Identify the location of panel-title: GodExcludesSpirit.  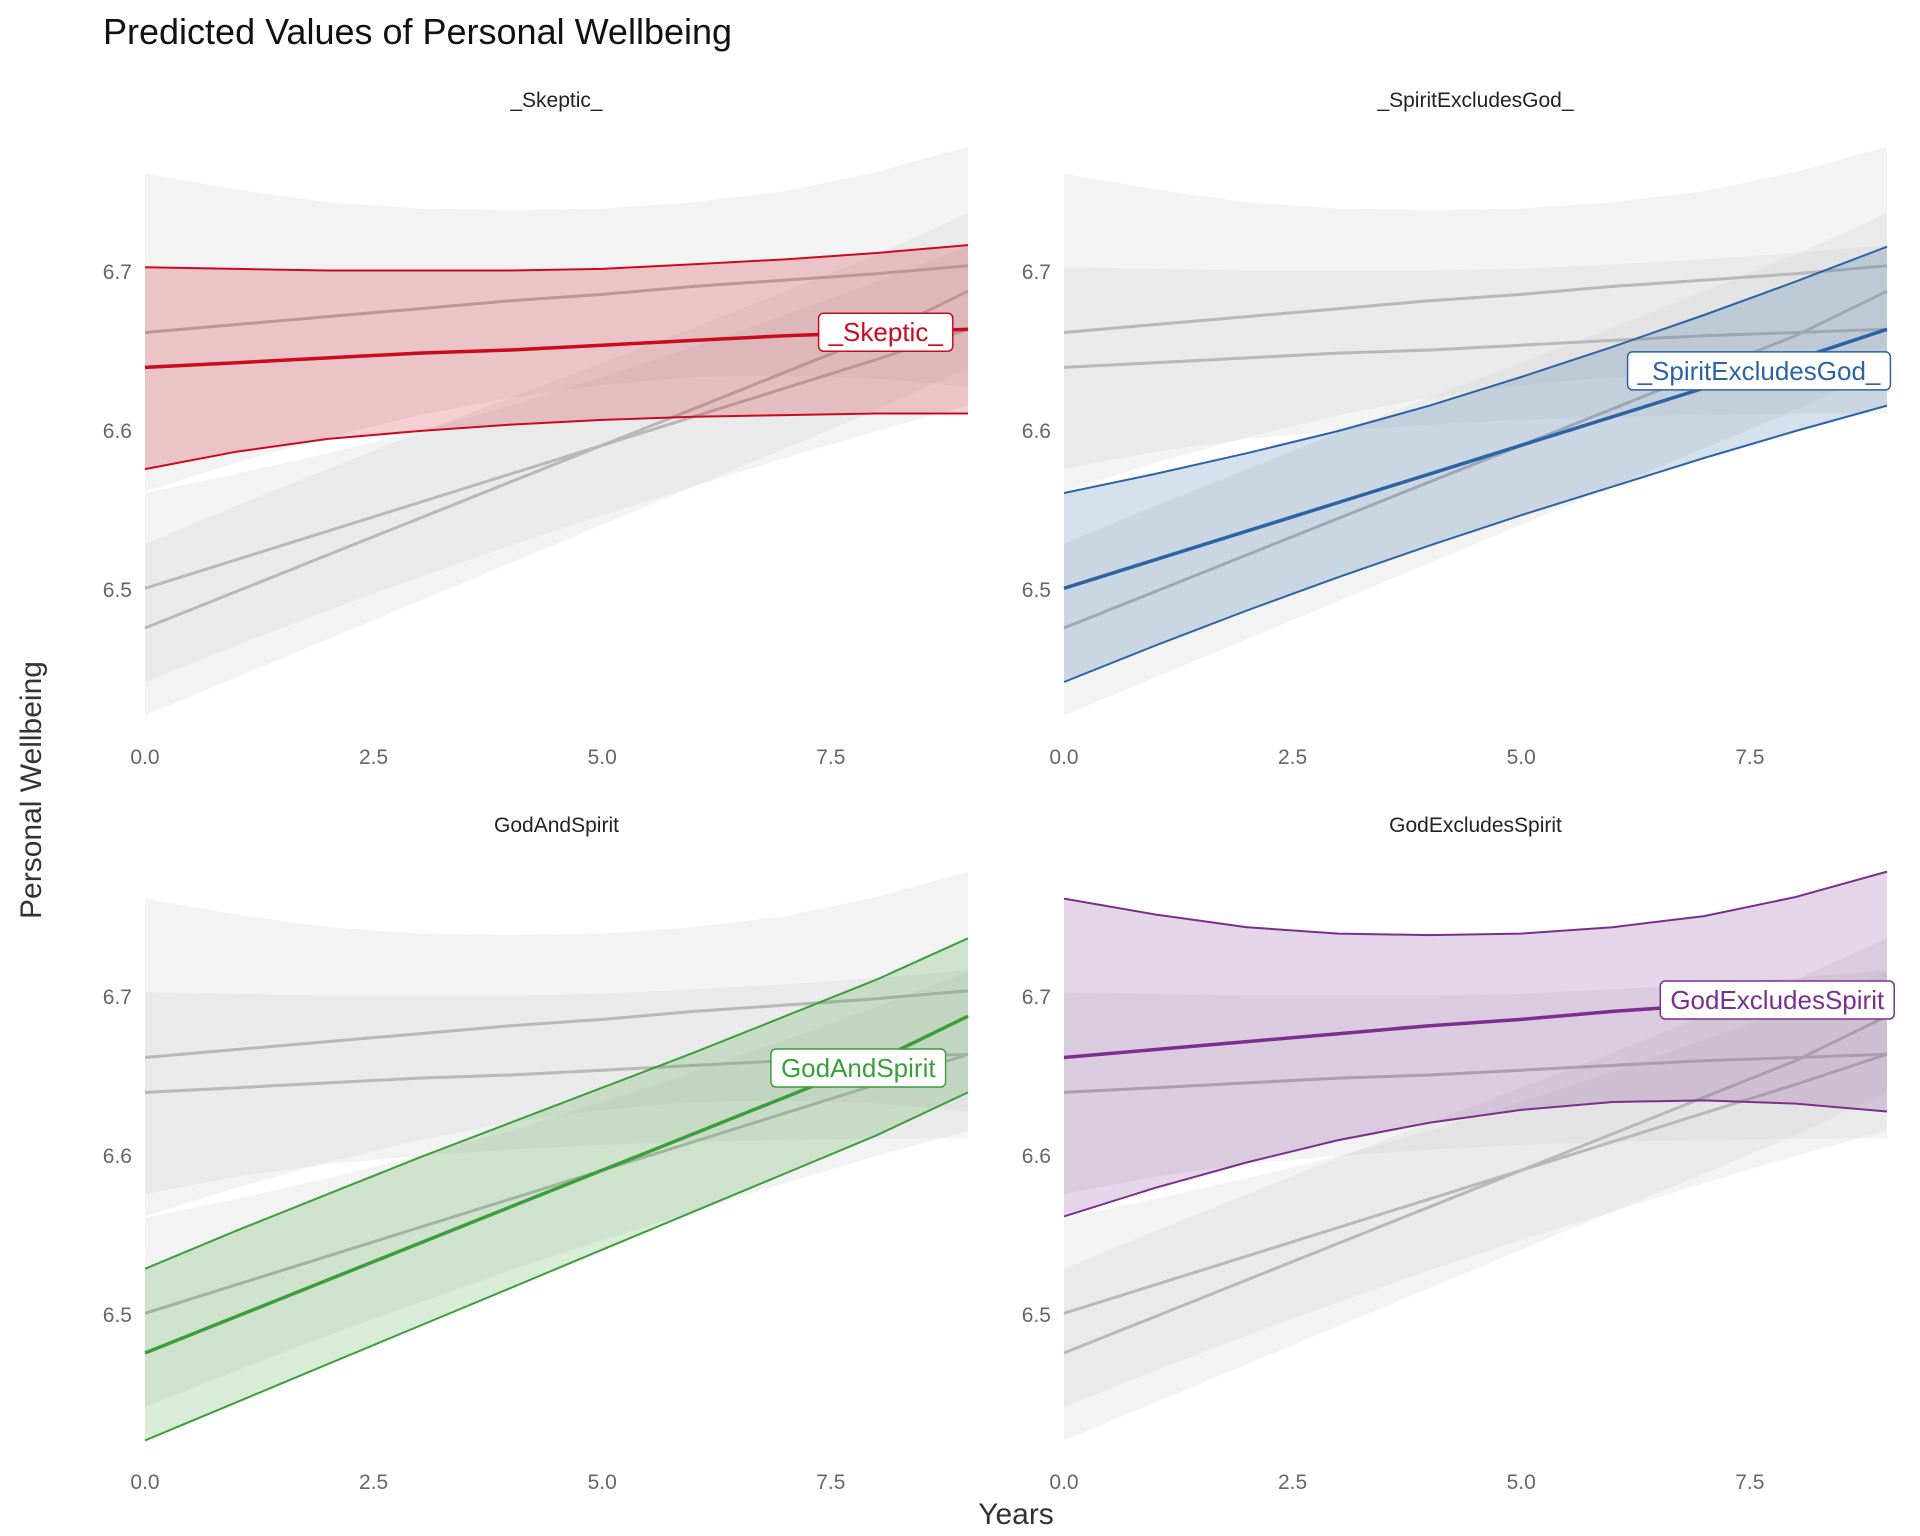
(1475, 825).